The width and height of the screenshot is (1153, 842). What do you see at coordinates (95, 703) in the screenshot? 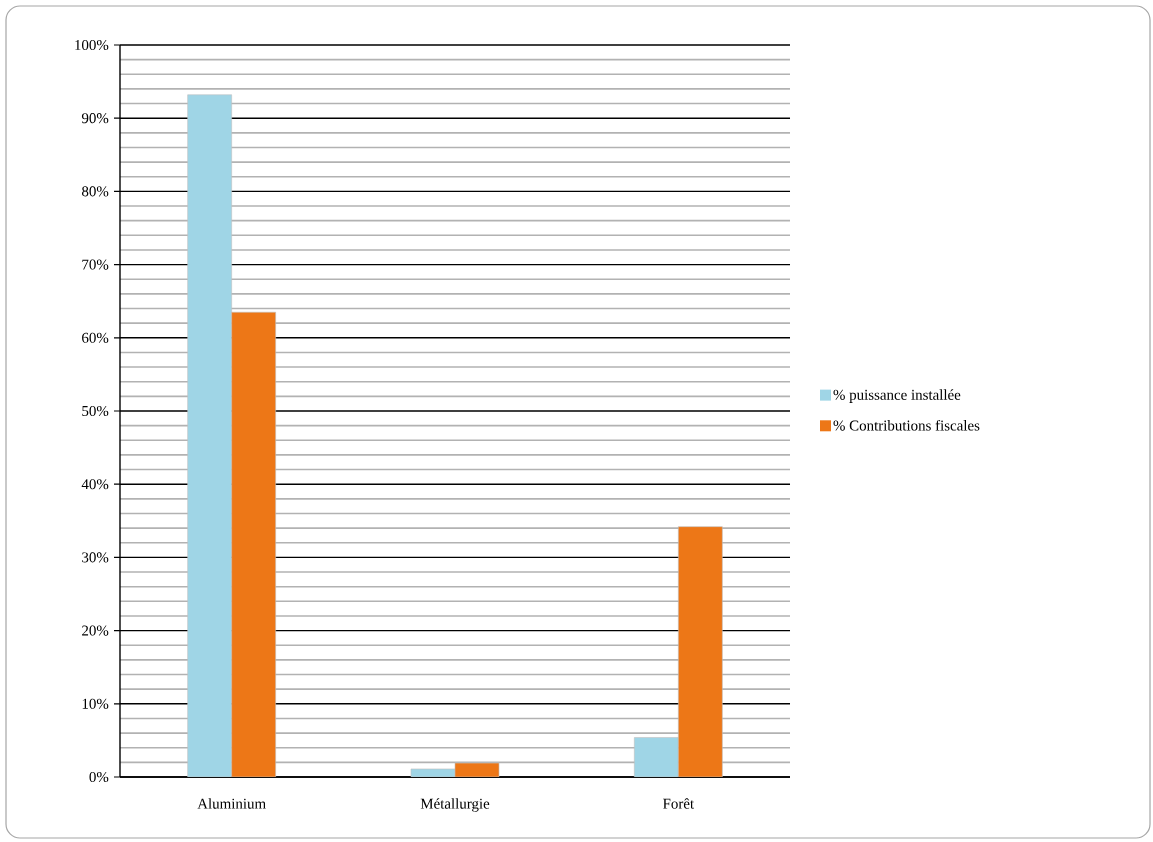
I see `y-tick-label: 10%` at bounding box center [95, 703].